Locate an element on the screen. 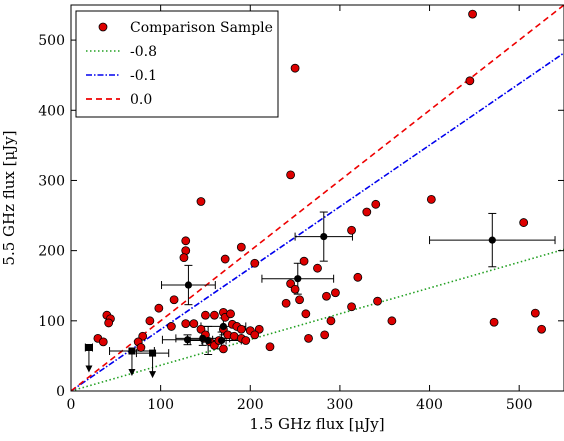 This screenshot has height=441, width=564. x-tick-label: 500 is located at coordinates (519, 405).